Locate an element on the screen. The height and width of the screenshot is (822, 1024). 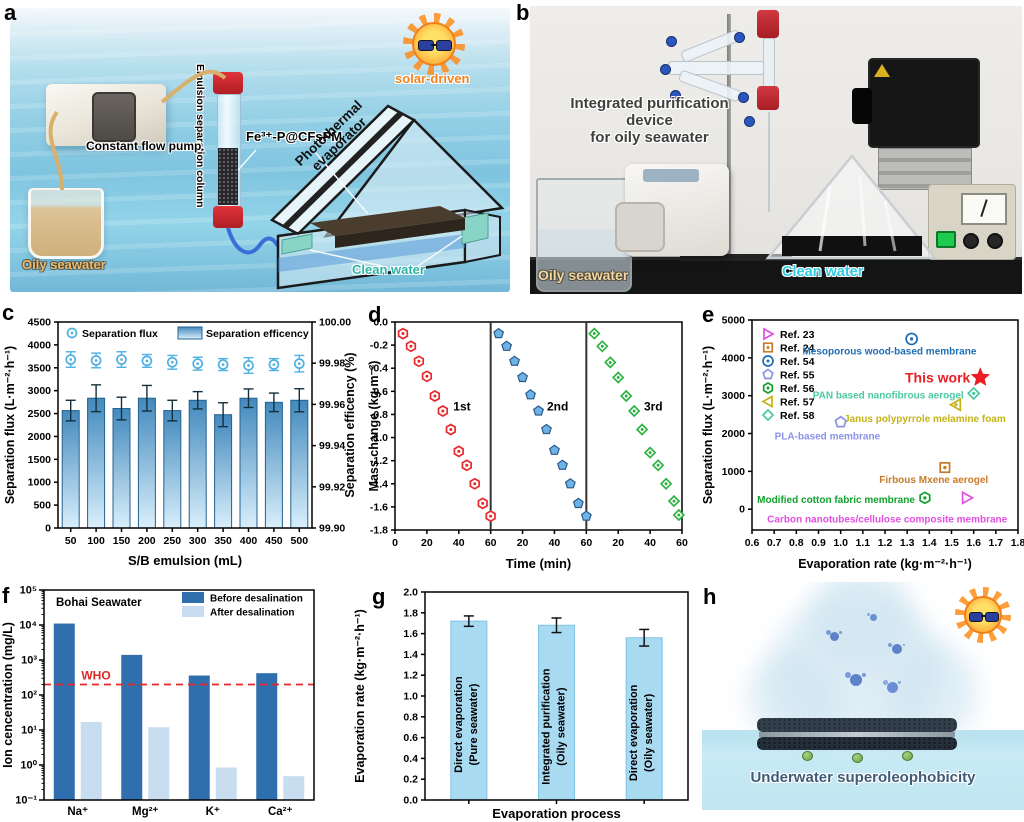
svg-text: This work is located at coordinates (938, 378).